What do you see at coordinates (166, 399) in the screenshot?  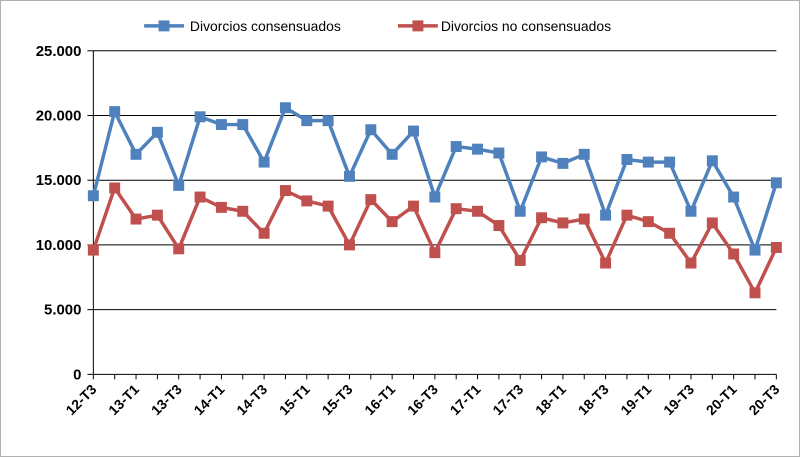 I see `x-tick-label: 13-T3` at bounding box center [166, 399].